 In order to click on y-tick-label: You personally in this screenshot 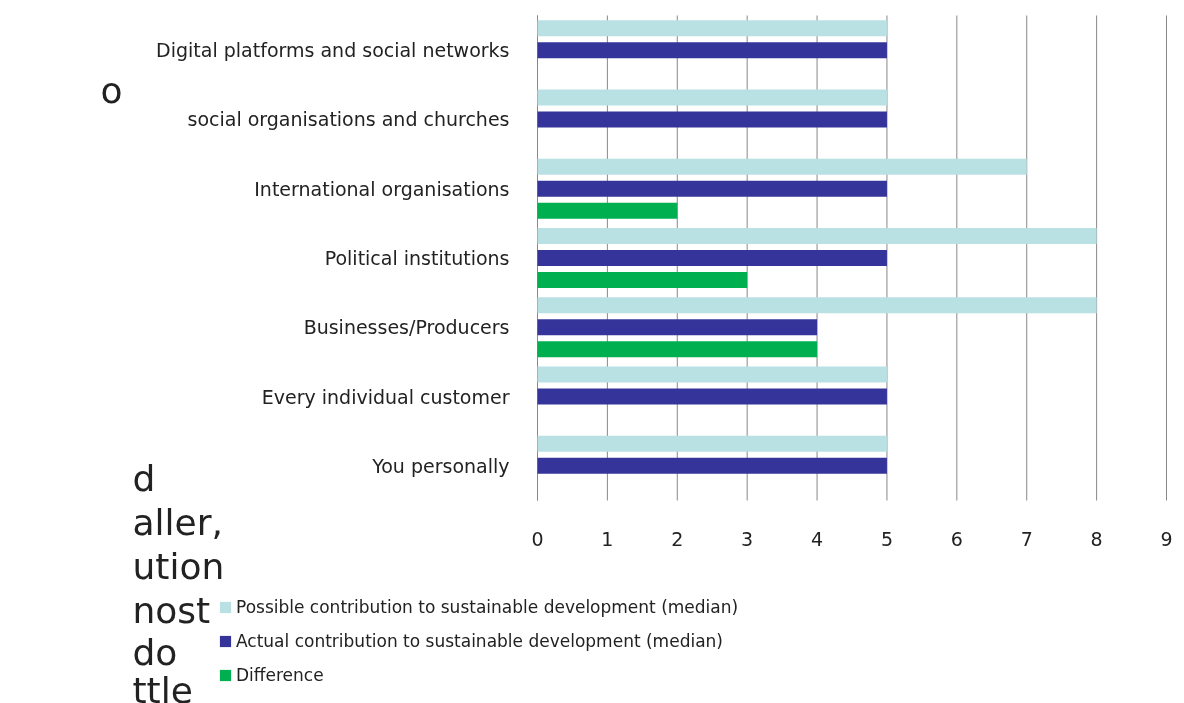, I will do `click(440, 465)`.